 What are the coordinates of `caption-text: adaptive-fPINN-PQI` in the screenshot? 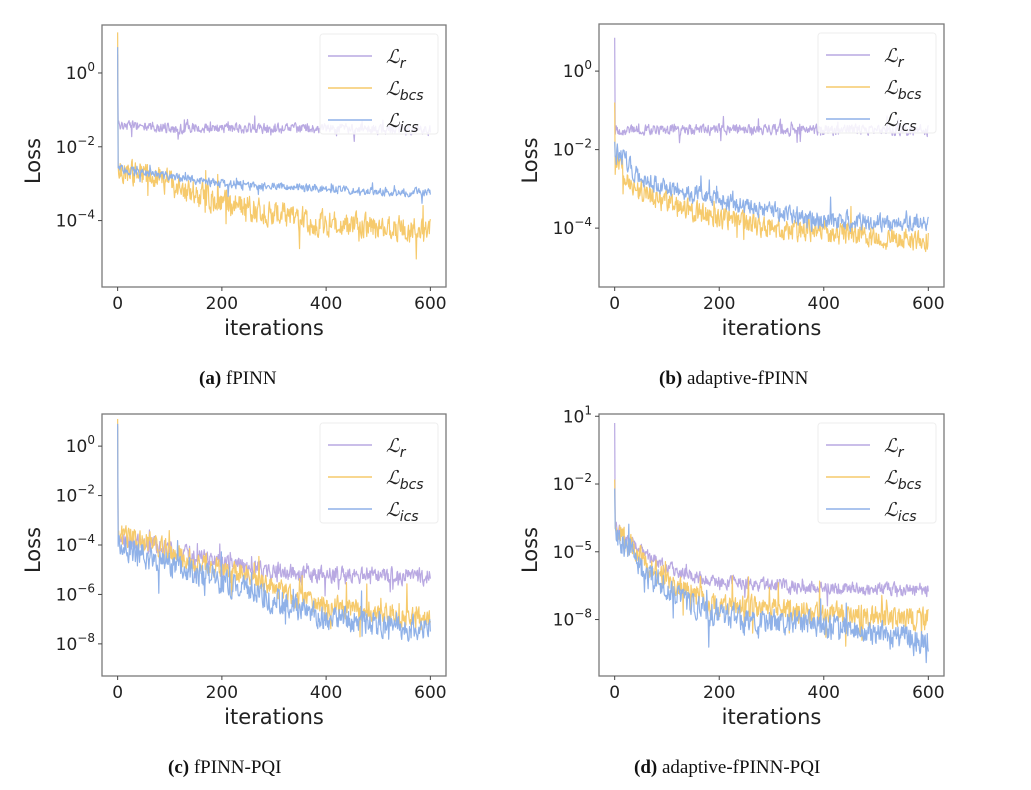 It's located at (739, 767).